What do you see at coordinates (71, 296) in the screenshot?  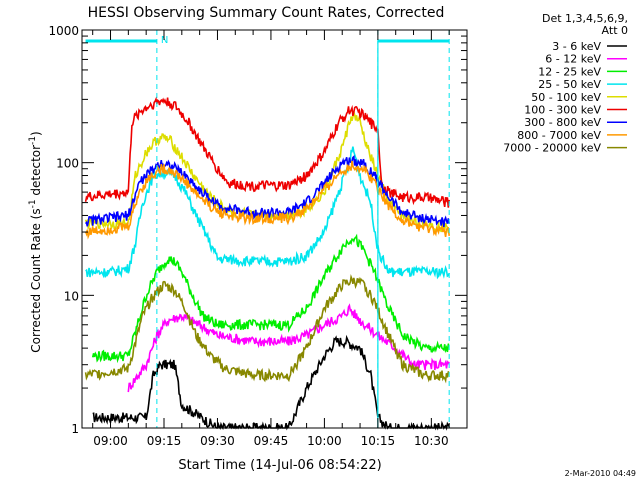 I see `y-tick-label: 10` at bounding box center [71, 296].